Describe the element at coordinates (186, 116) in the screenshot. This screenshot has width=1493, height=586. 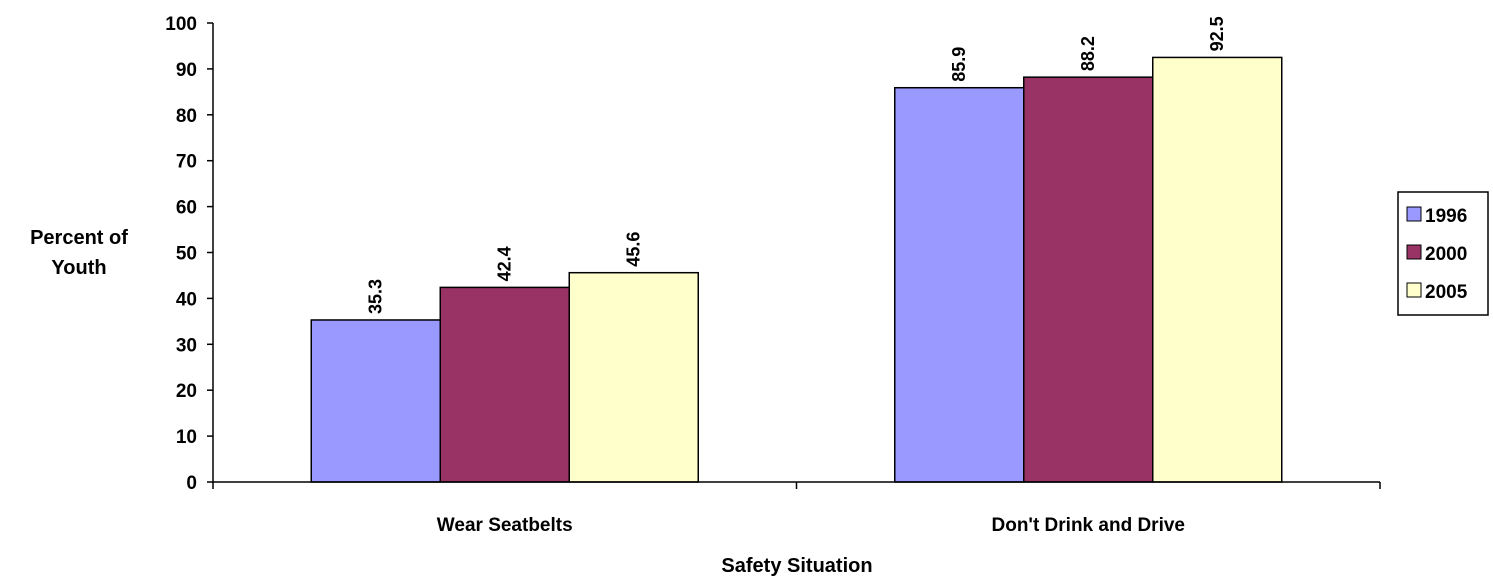
I see `y-tick-label: 80` at that location.